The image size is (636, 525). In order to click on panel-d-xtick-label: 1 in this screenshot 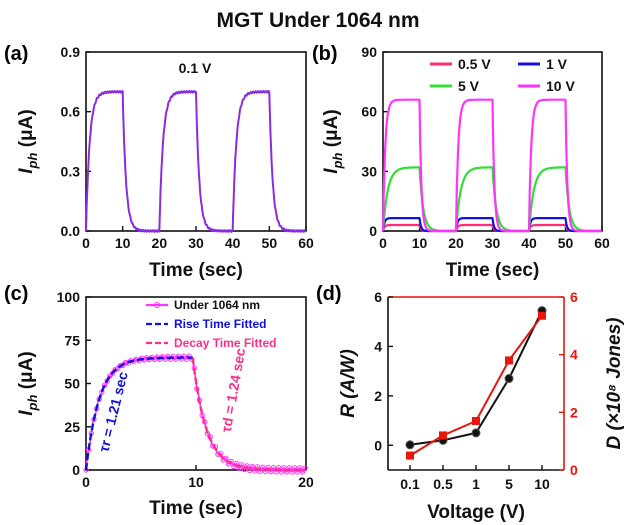, I will do `click(476, 484)`.